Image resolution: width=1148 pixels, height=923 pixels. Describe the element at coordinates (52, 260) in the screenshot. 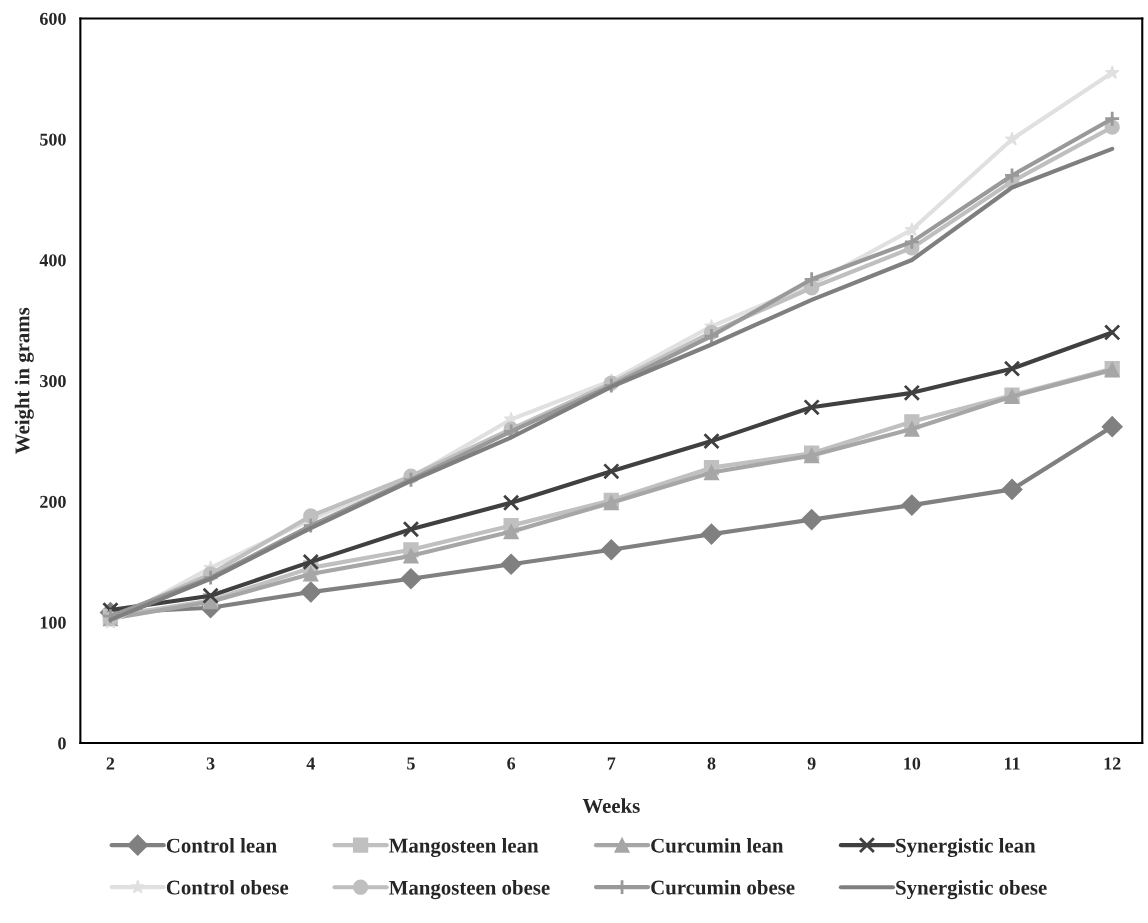

I see `y-tick-label: 400` at that location.